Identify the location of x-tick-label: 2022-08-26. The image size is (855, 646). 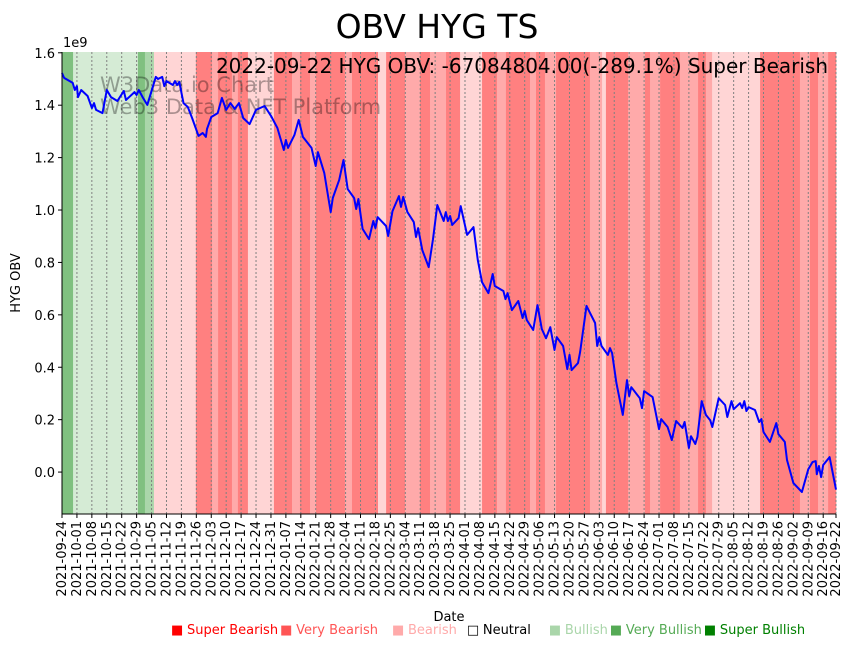
(778, 559).